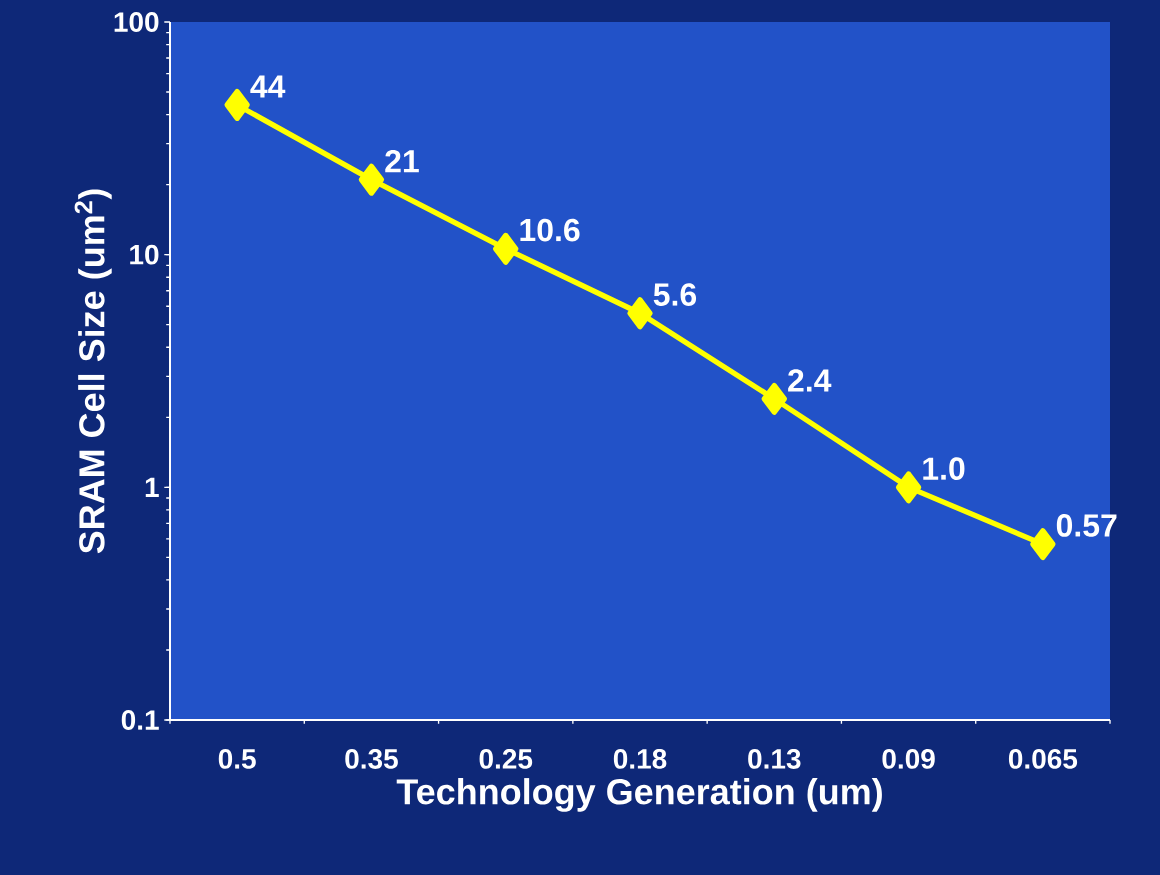  I want to click on y-axis-title: SRAM Cell Size (um$^{2}$), so click(93, 371).